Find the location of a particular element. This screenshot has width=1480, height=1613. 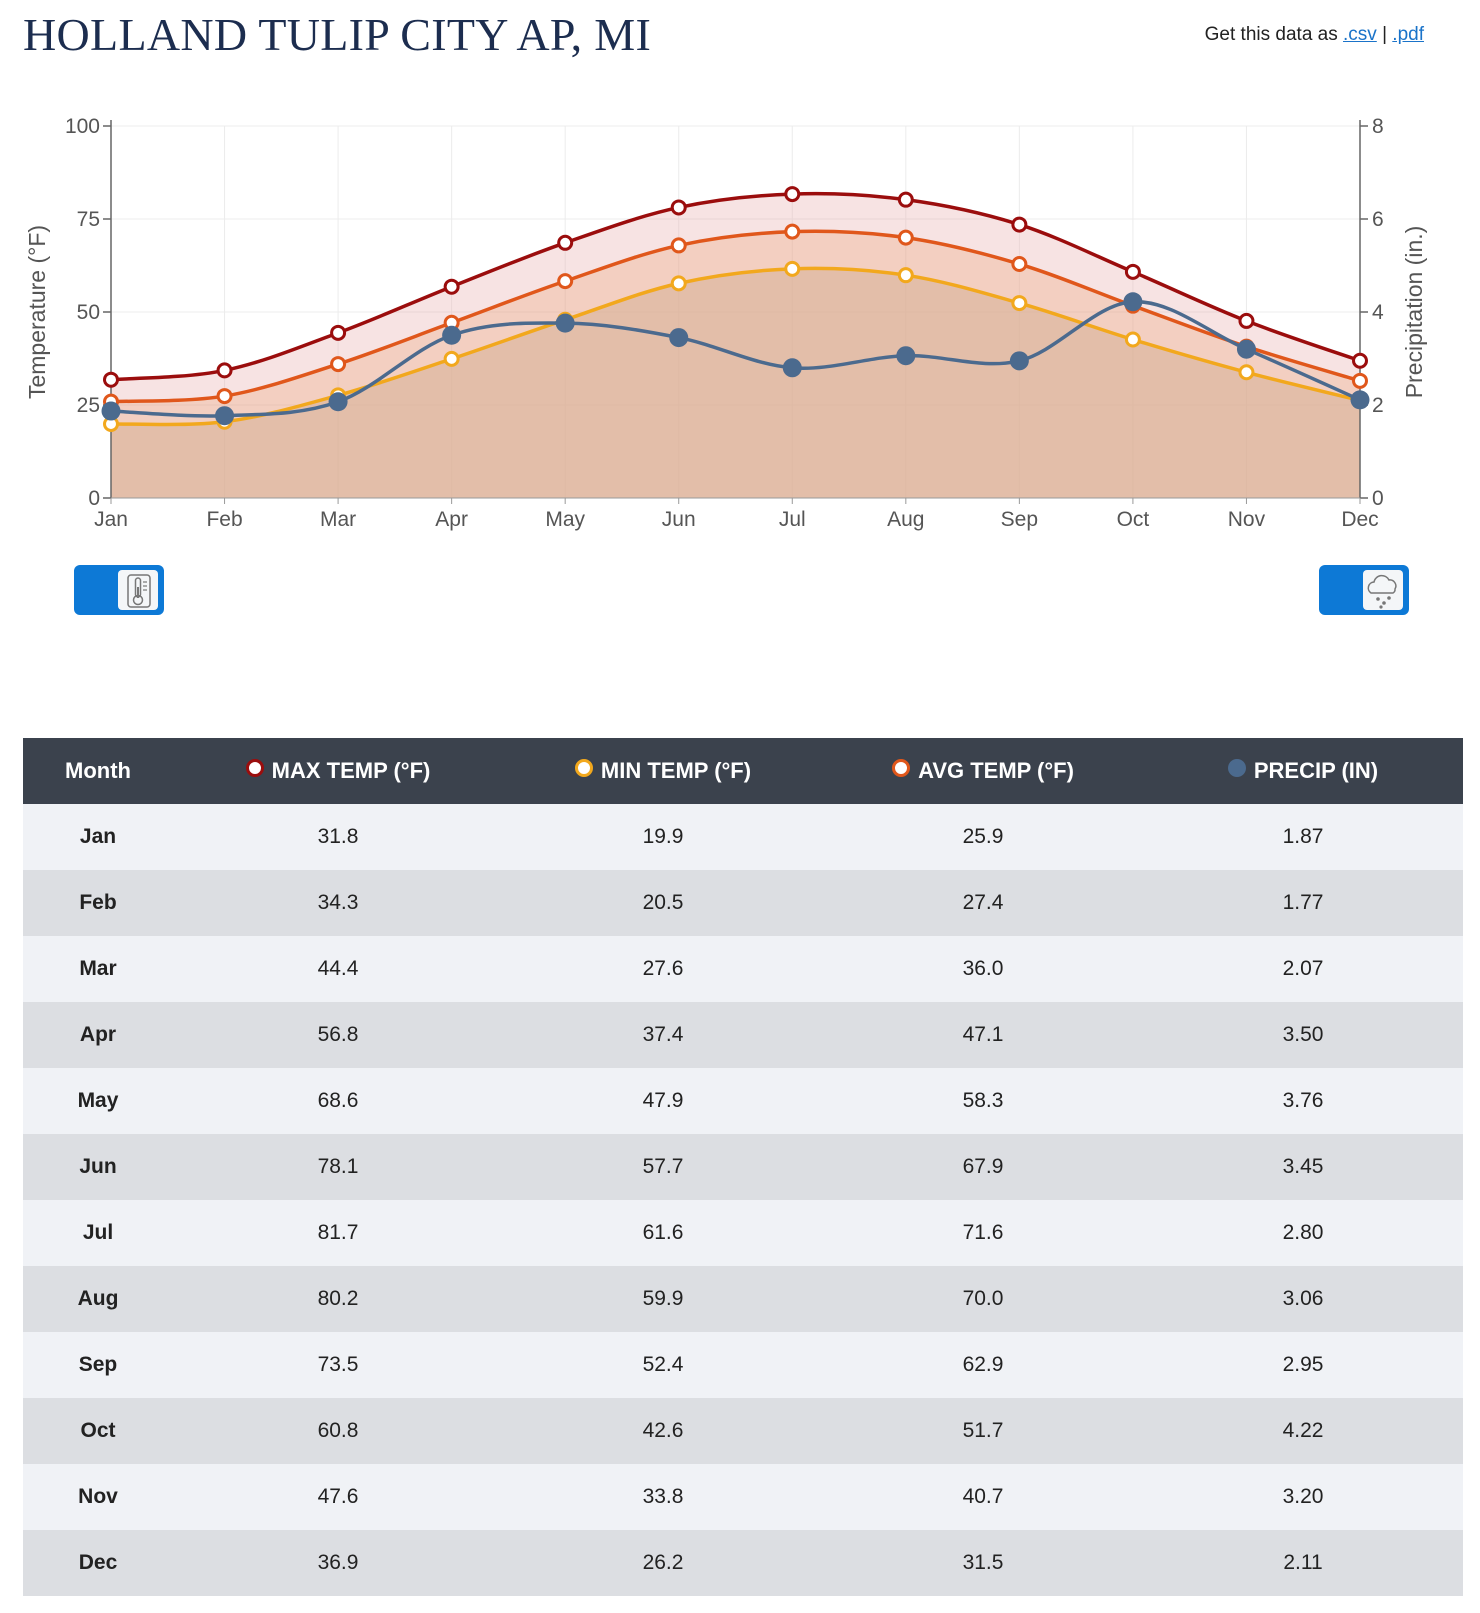

pdf-link: .pdf is located at coordinates (1408, 34).